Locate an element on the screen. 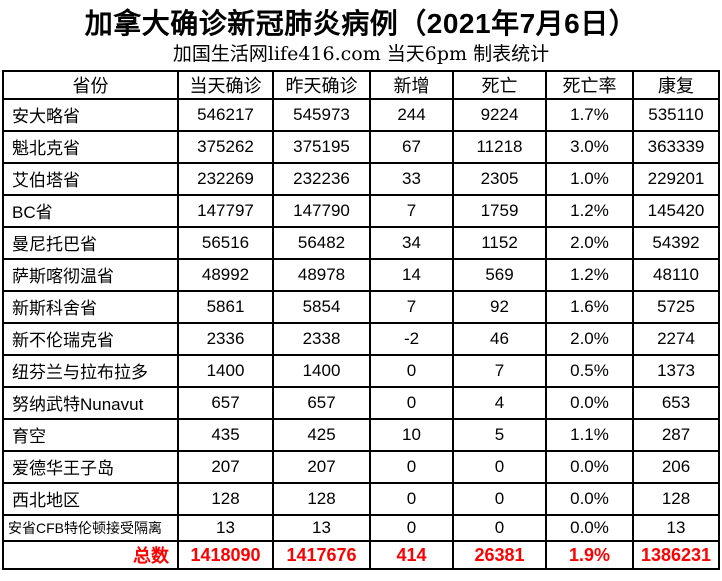  province-name-cell: 萨斯喀彻温省 is located at coordinates (90, 274).